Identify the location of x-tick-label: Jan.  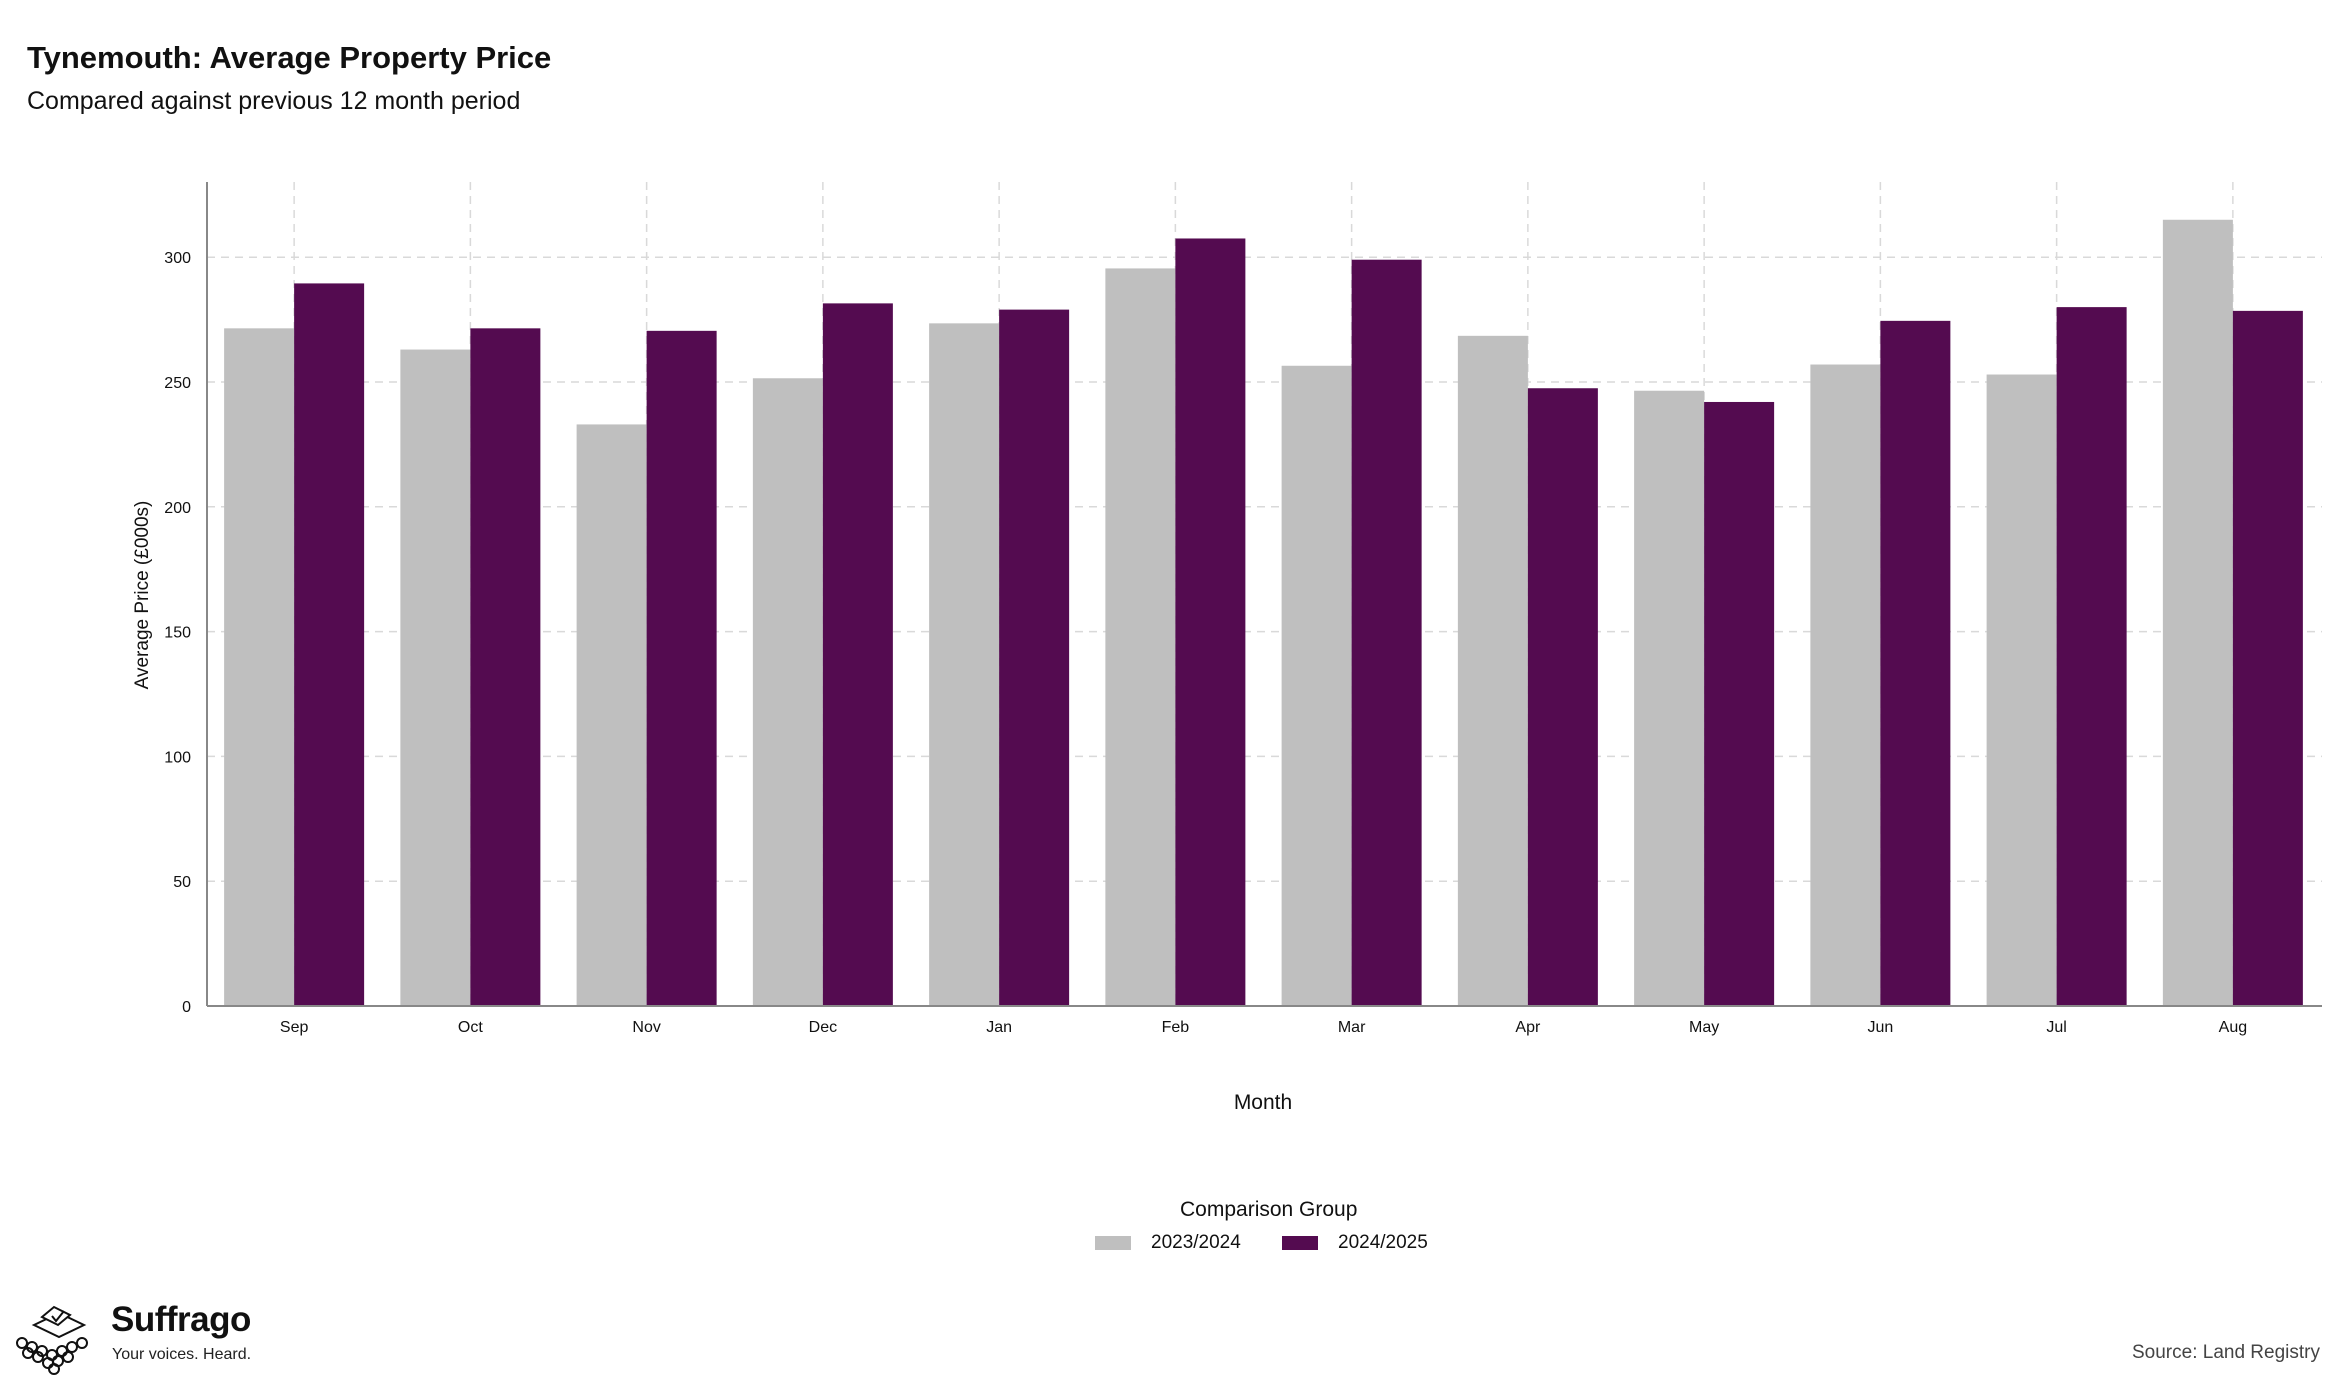
(999, 1027).